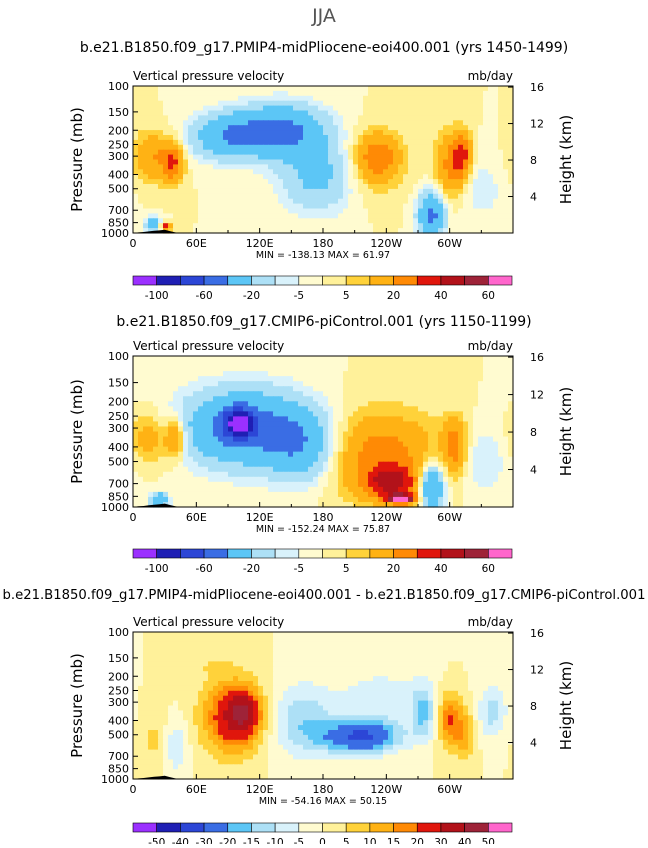 The image size is (648, 848). Describe the element at coordinates (537, 395) in the screenshot. I see `height-tick-label: 12` at that location.